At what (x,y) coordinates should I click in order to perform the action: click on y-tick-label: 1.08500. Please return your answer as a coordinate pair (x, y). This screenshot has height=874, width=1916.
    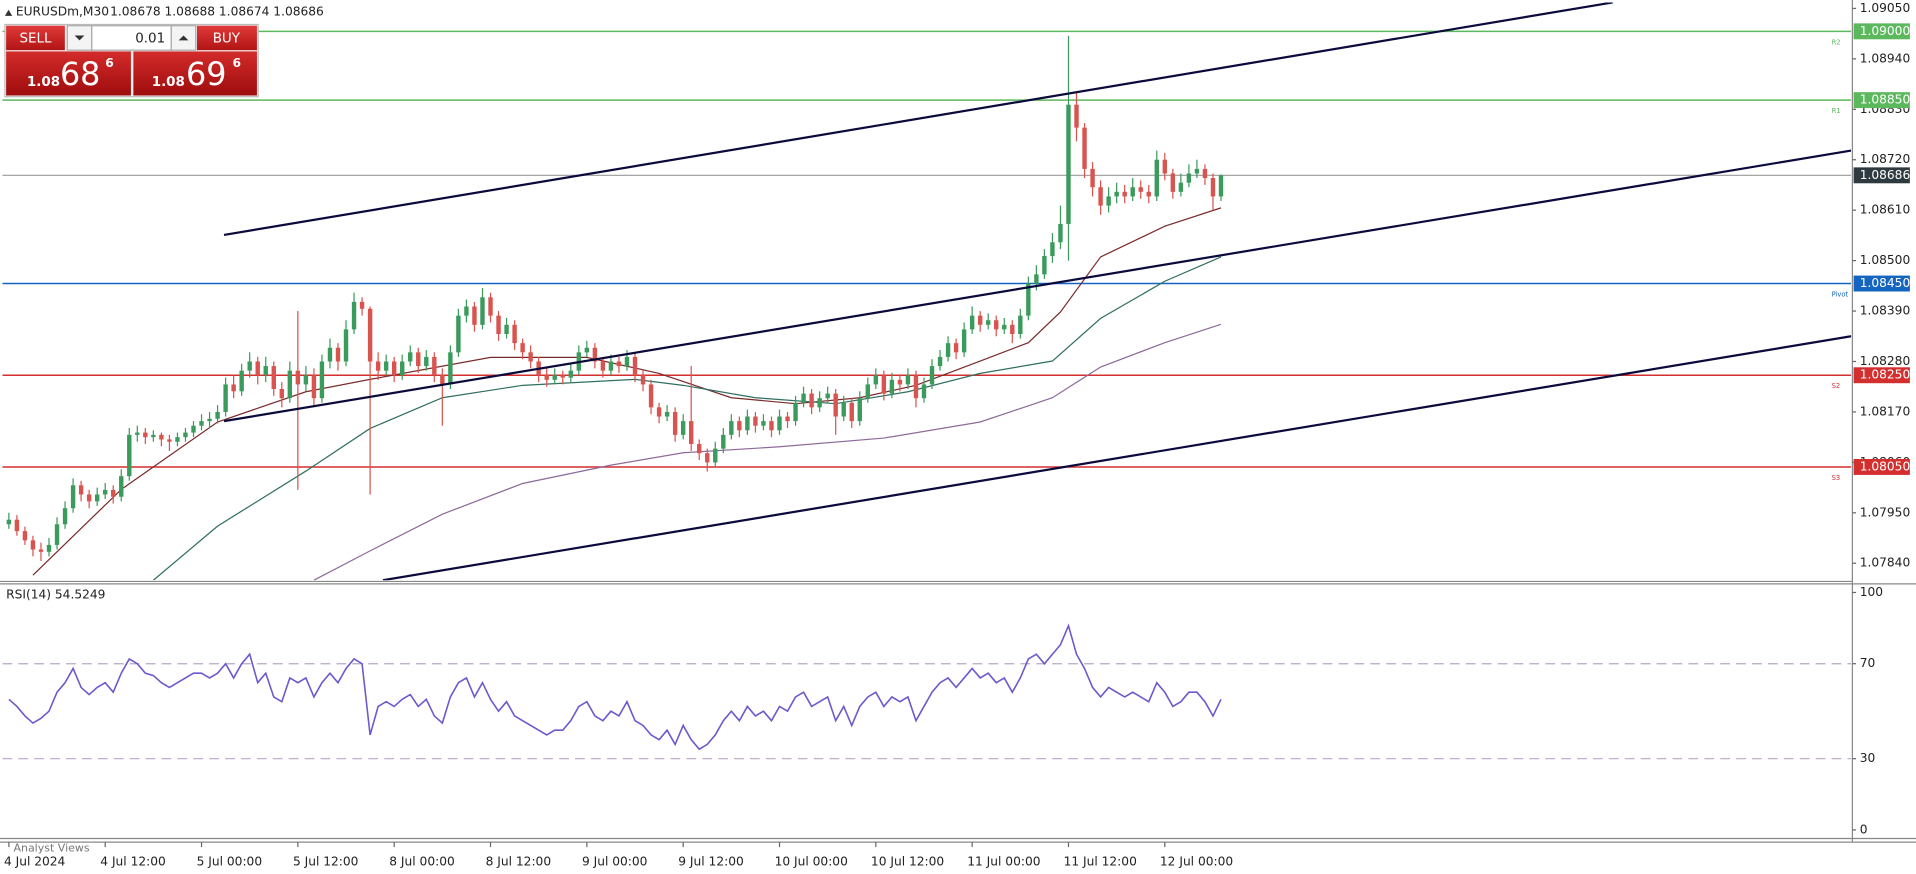
    Looking at the image, I should click on (1885, 260).